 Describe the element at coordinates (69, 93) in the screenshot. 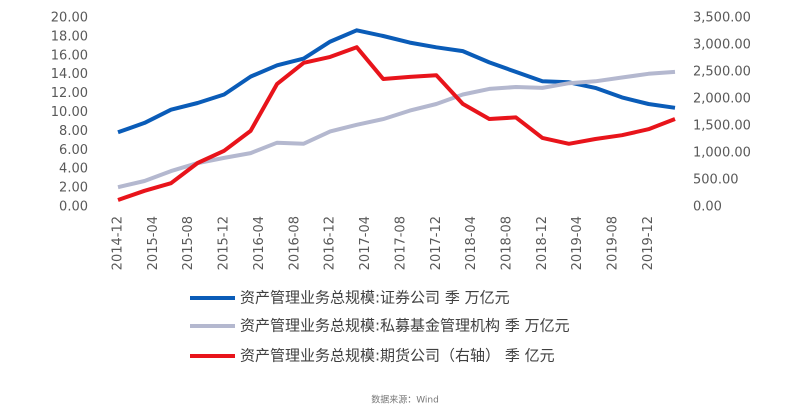

I see `y-tick-label: 12.00` at that location.